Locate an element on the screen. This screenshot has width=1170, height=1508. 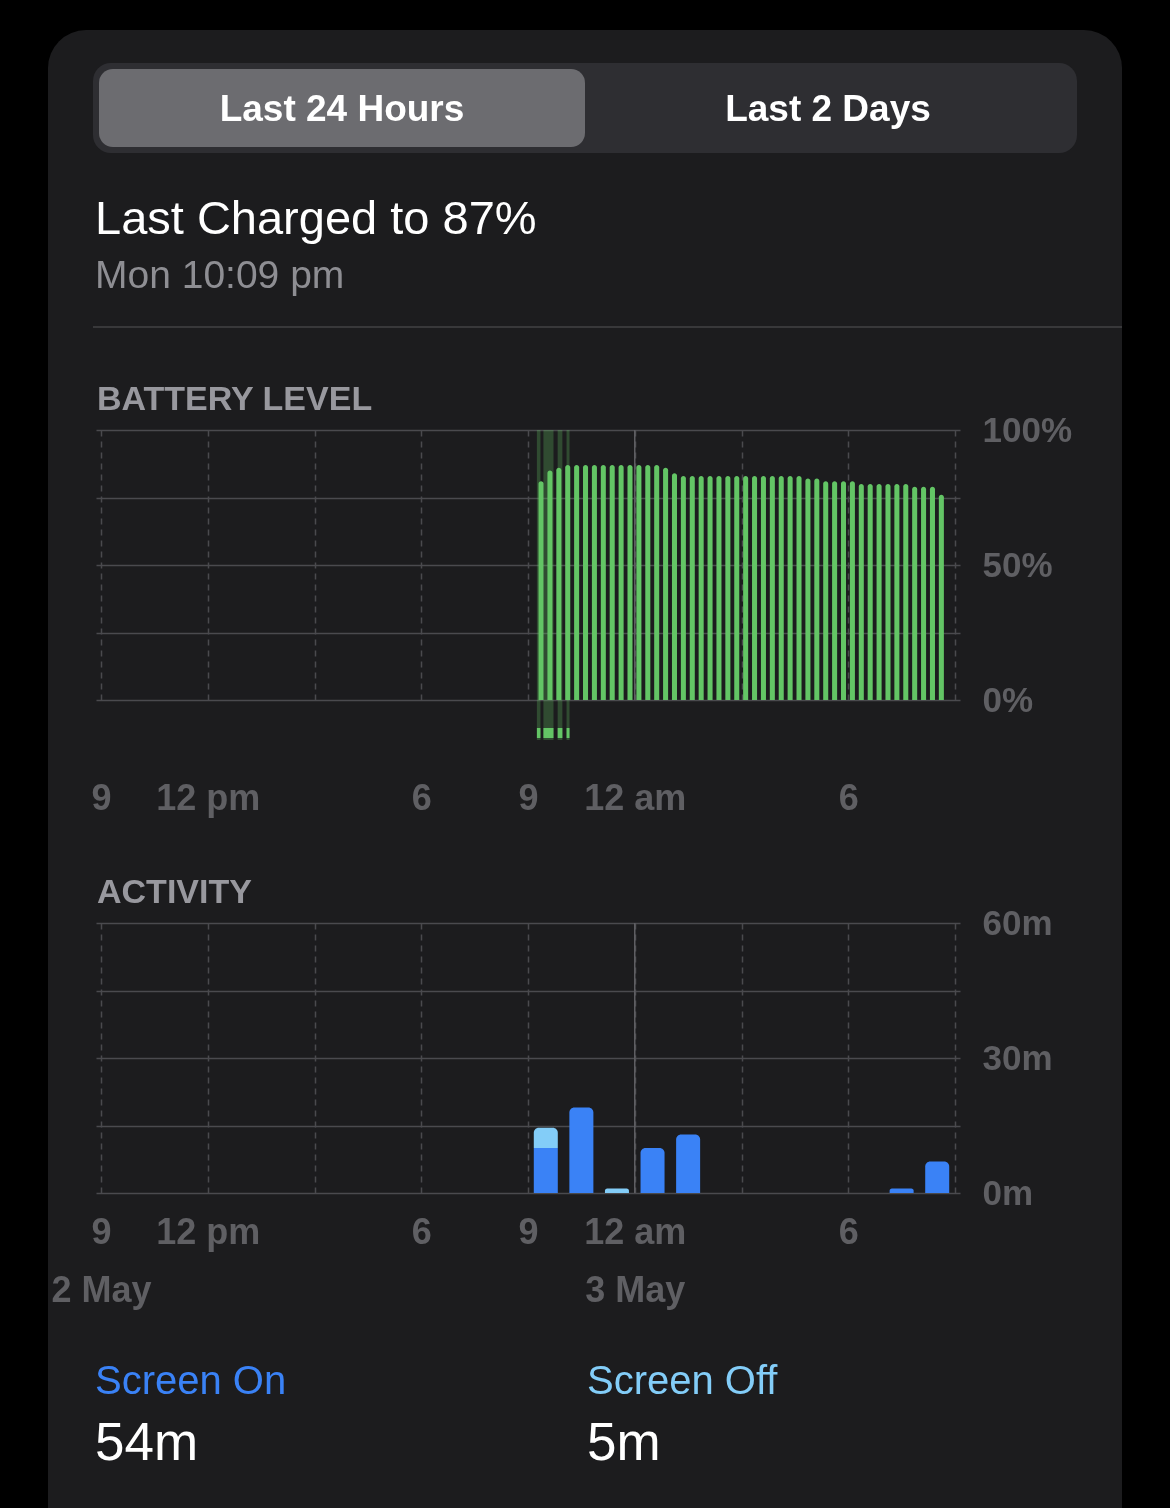
x-tick-label: 12 am is located at coordinates (635, 797).